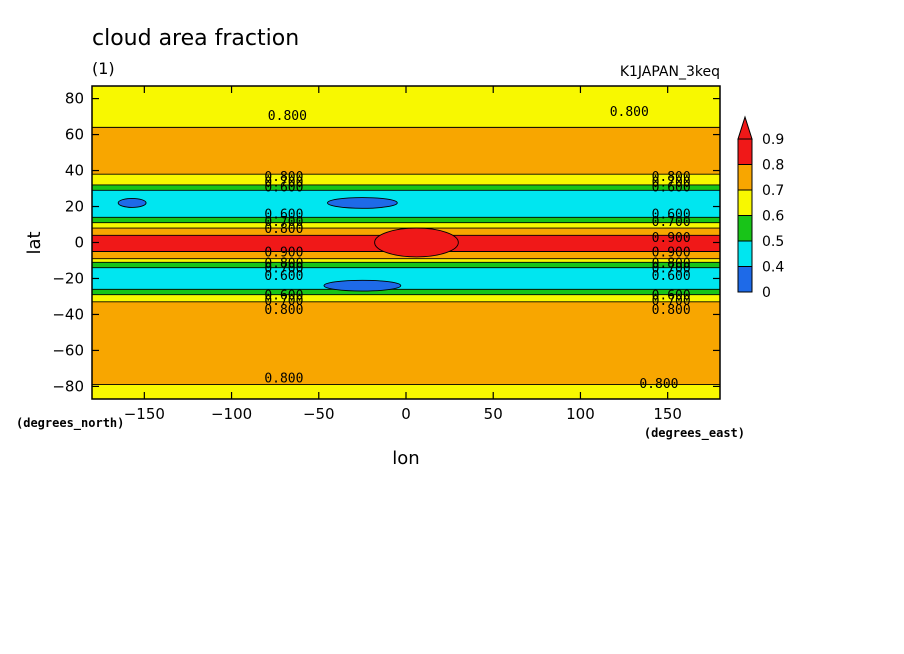 The height and width of the screenshot is (654, 904). Describe the element at coordinates (671, 252) in the screenshot. I see `contour-label-23: 0.900` at that location.